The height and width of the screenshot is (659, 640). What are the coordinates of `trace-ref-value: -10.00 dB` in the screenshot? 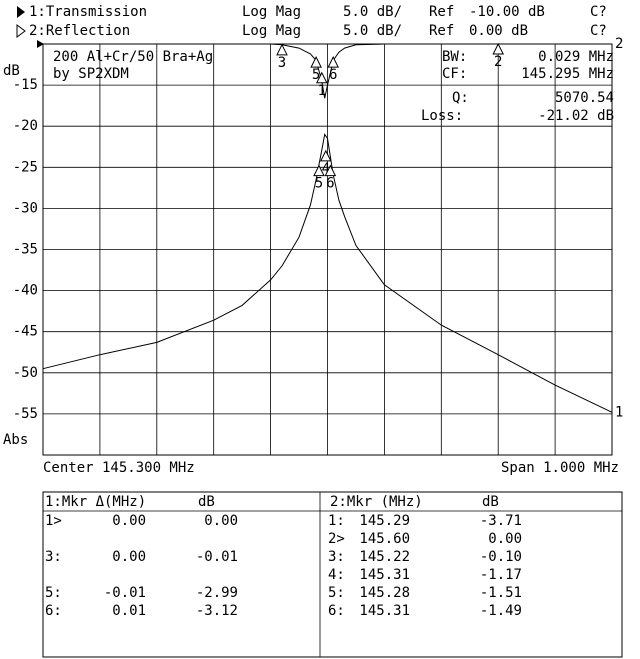 It's located at (507, 12).